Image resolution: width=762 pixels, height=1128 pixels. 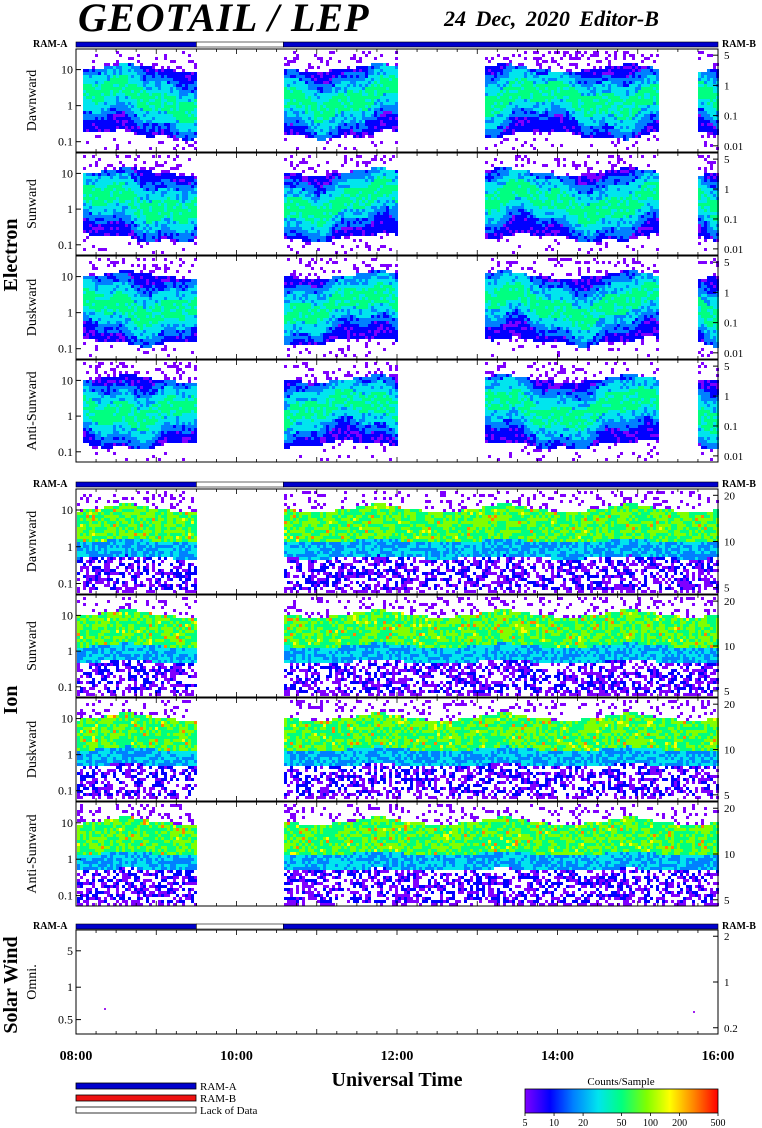 What do you see at coordinates (218, 1087) in the screenshot?
I see `legend-label-0: RAM-A` at bounding box center [218, 1087].